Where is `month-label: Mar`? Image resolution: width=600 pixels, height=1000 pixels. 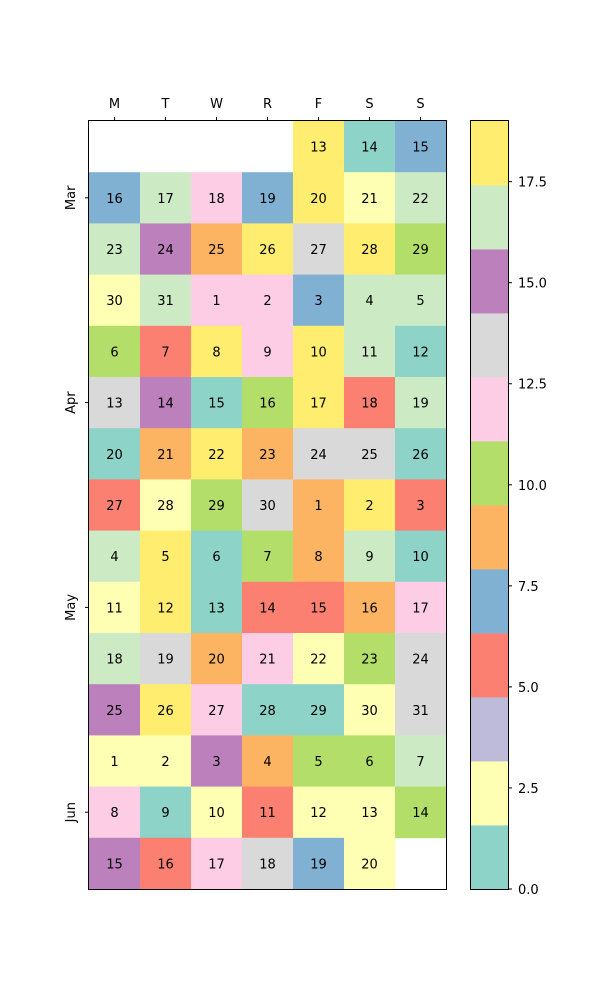
month-label: Mar is located at coordinates (71, 197).